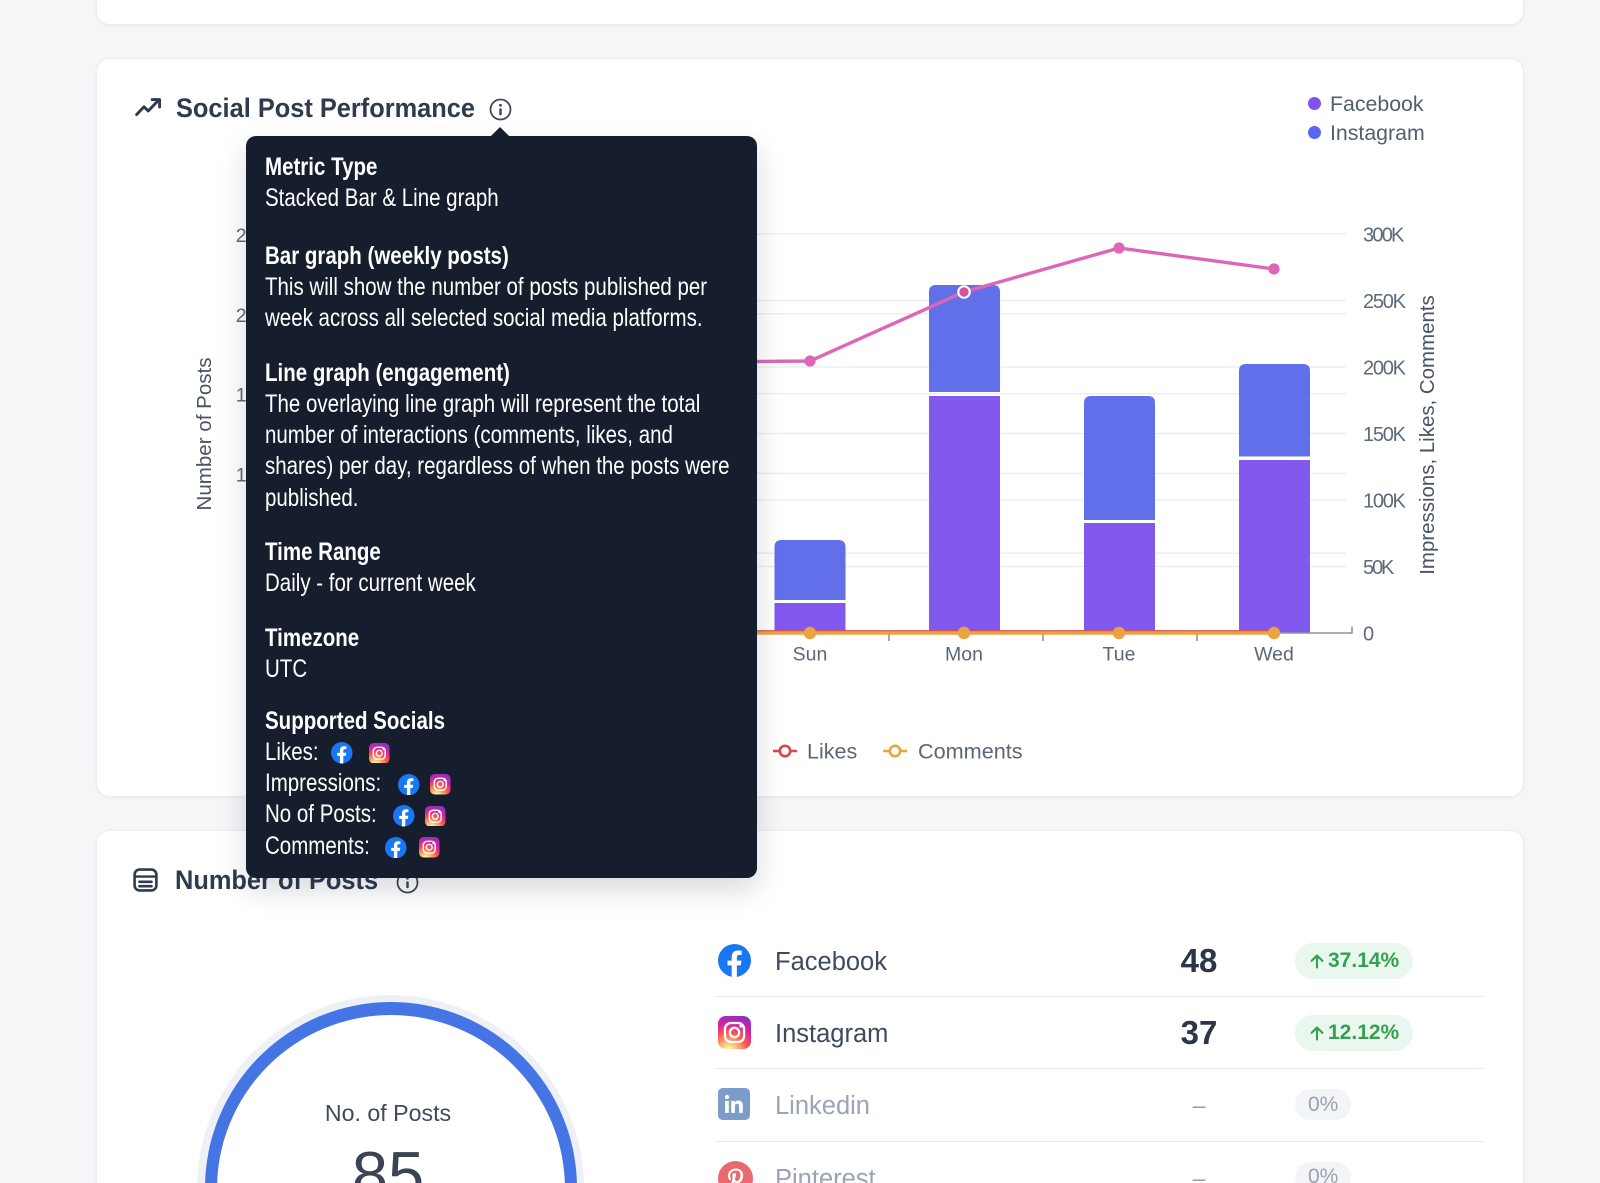 The width and height of the screenshot is (1600, 1183). I want to click on svg-text: Mon, so click(964, 655).